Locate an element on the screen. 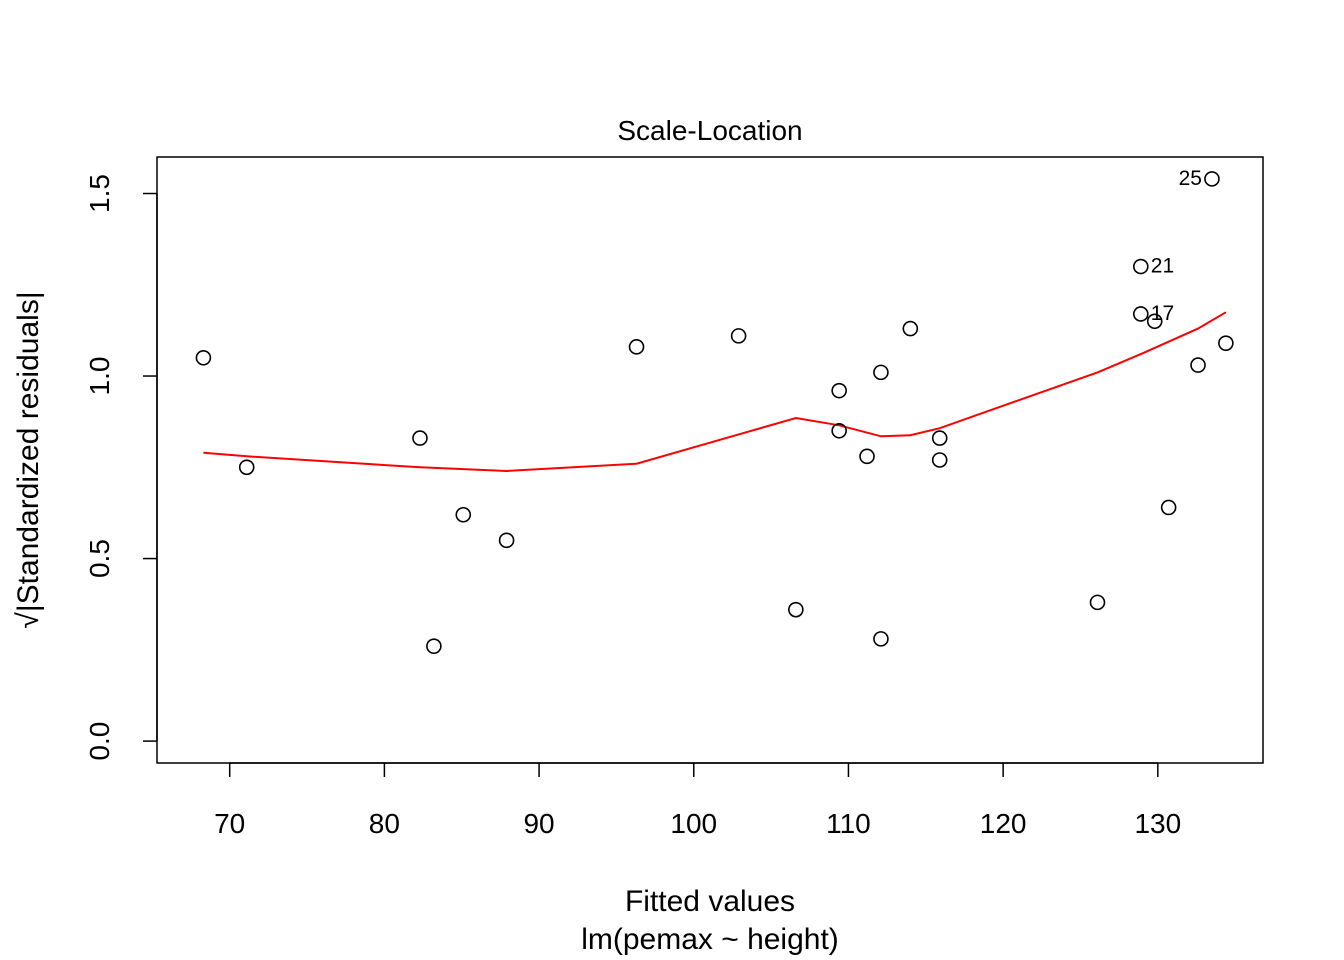  point-label: 21 is located at coordinates (1162, 266).